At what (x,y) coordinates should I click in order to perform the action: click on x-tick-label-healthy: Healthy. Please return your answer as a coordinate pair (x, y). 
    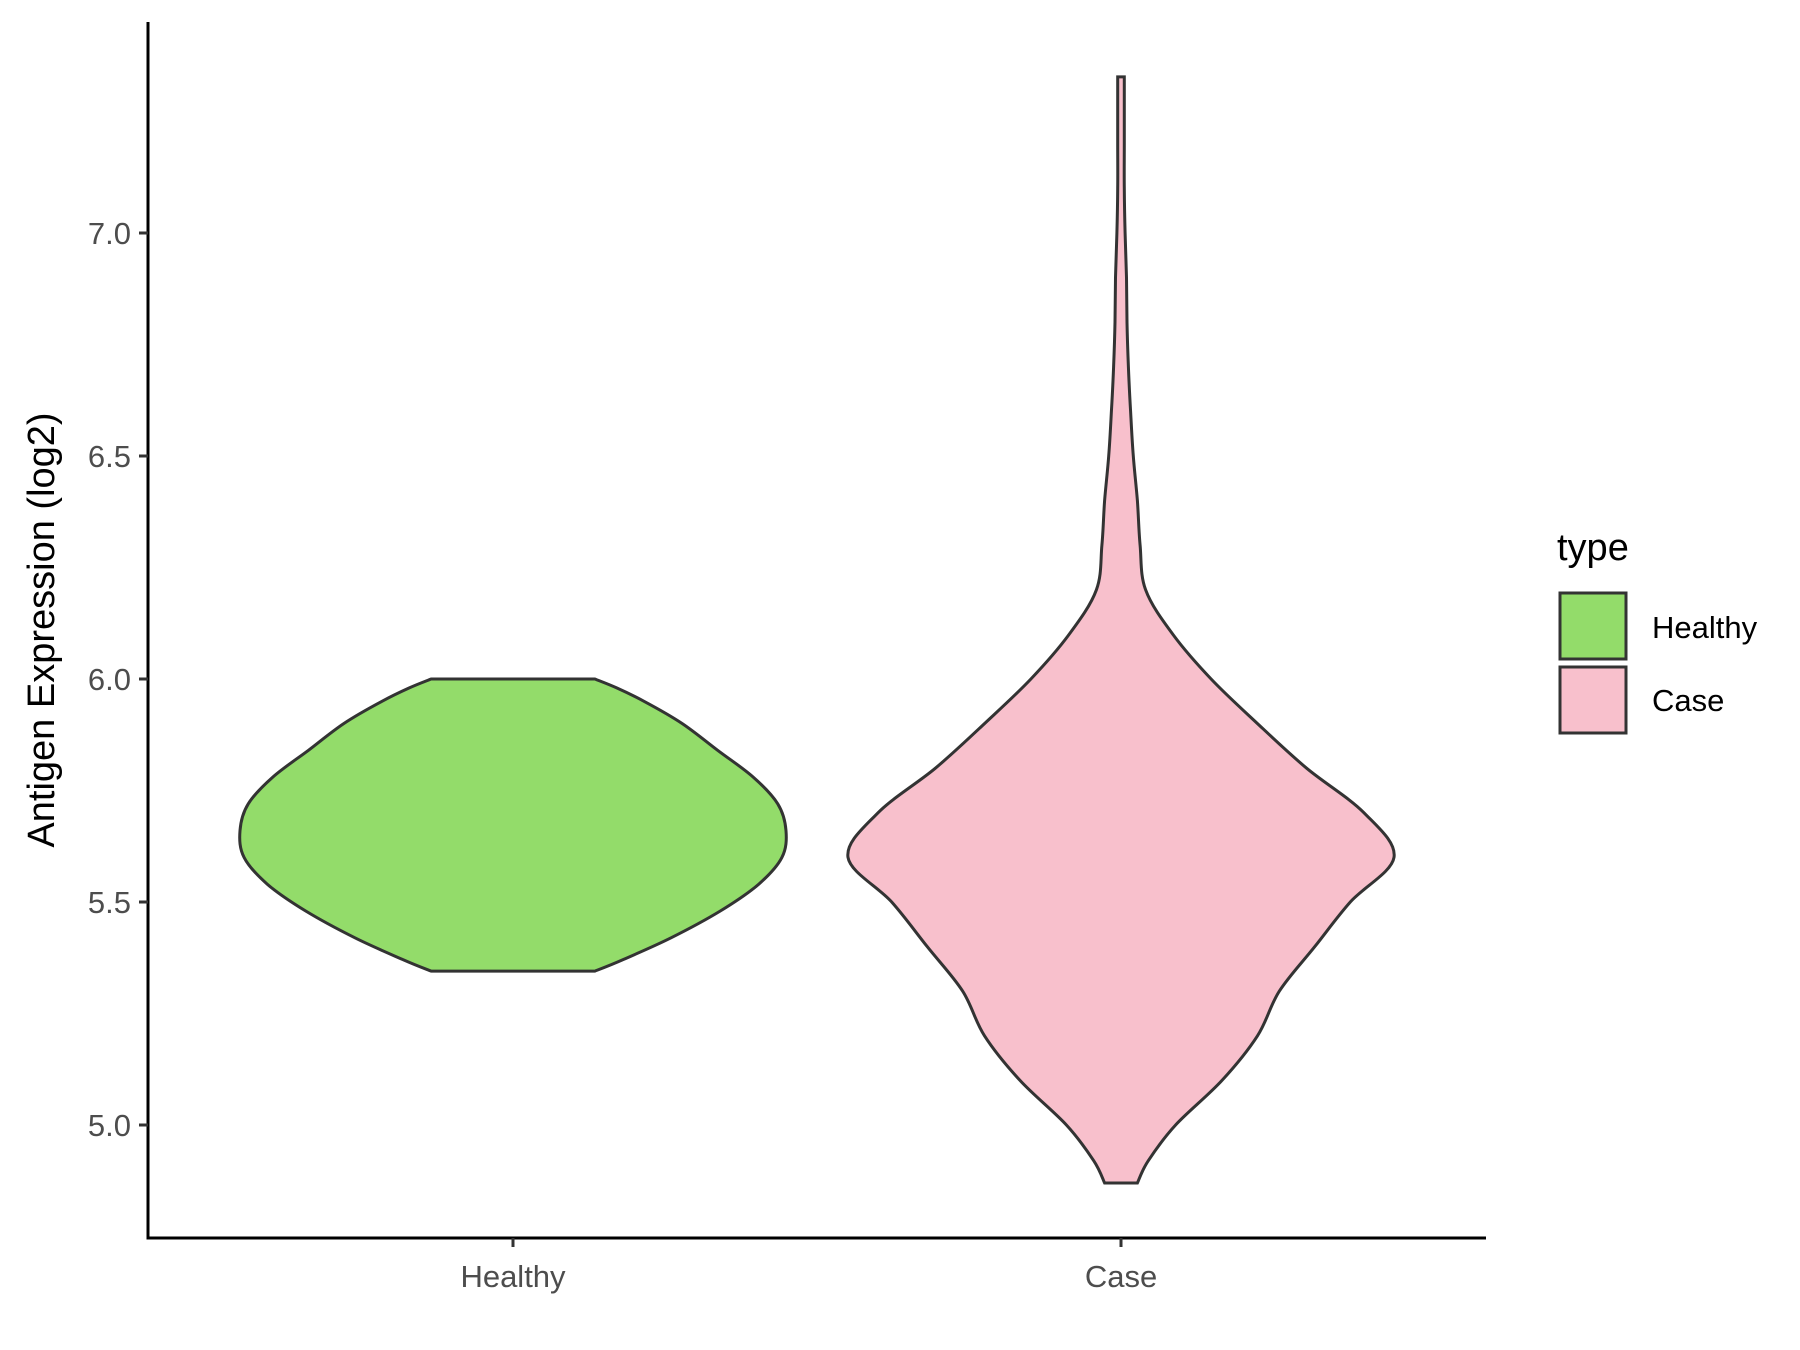
    Looking at the image, I should click on (513, 1276).